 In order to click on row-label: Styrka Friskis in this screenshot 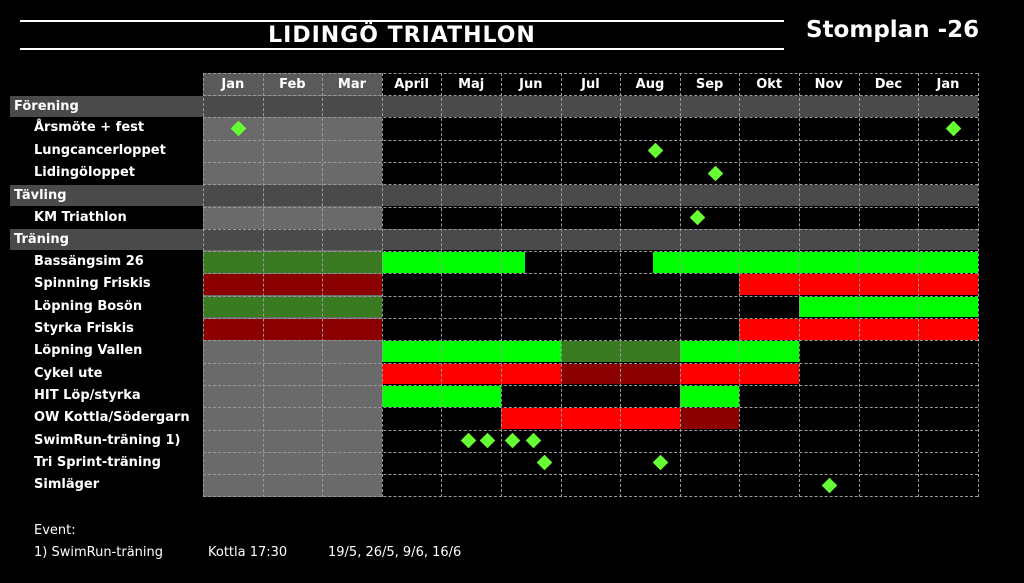, I will do `click(84, 328)`.